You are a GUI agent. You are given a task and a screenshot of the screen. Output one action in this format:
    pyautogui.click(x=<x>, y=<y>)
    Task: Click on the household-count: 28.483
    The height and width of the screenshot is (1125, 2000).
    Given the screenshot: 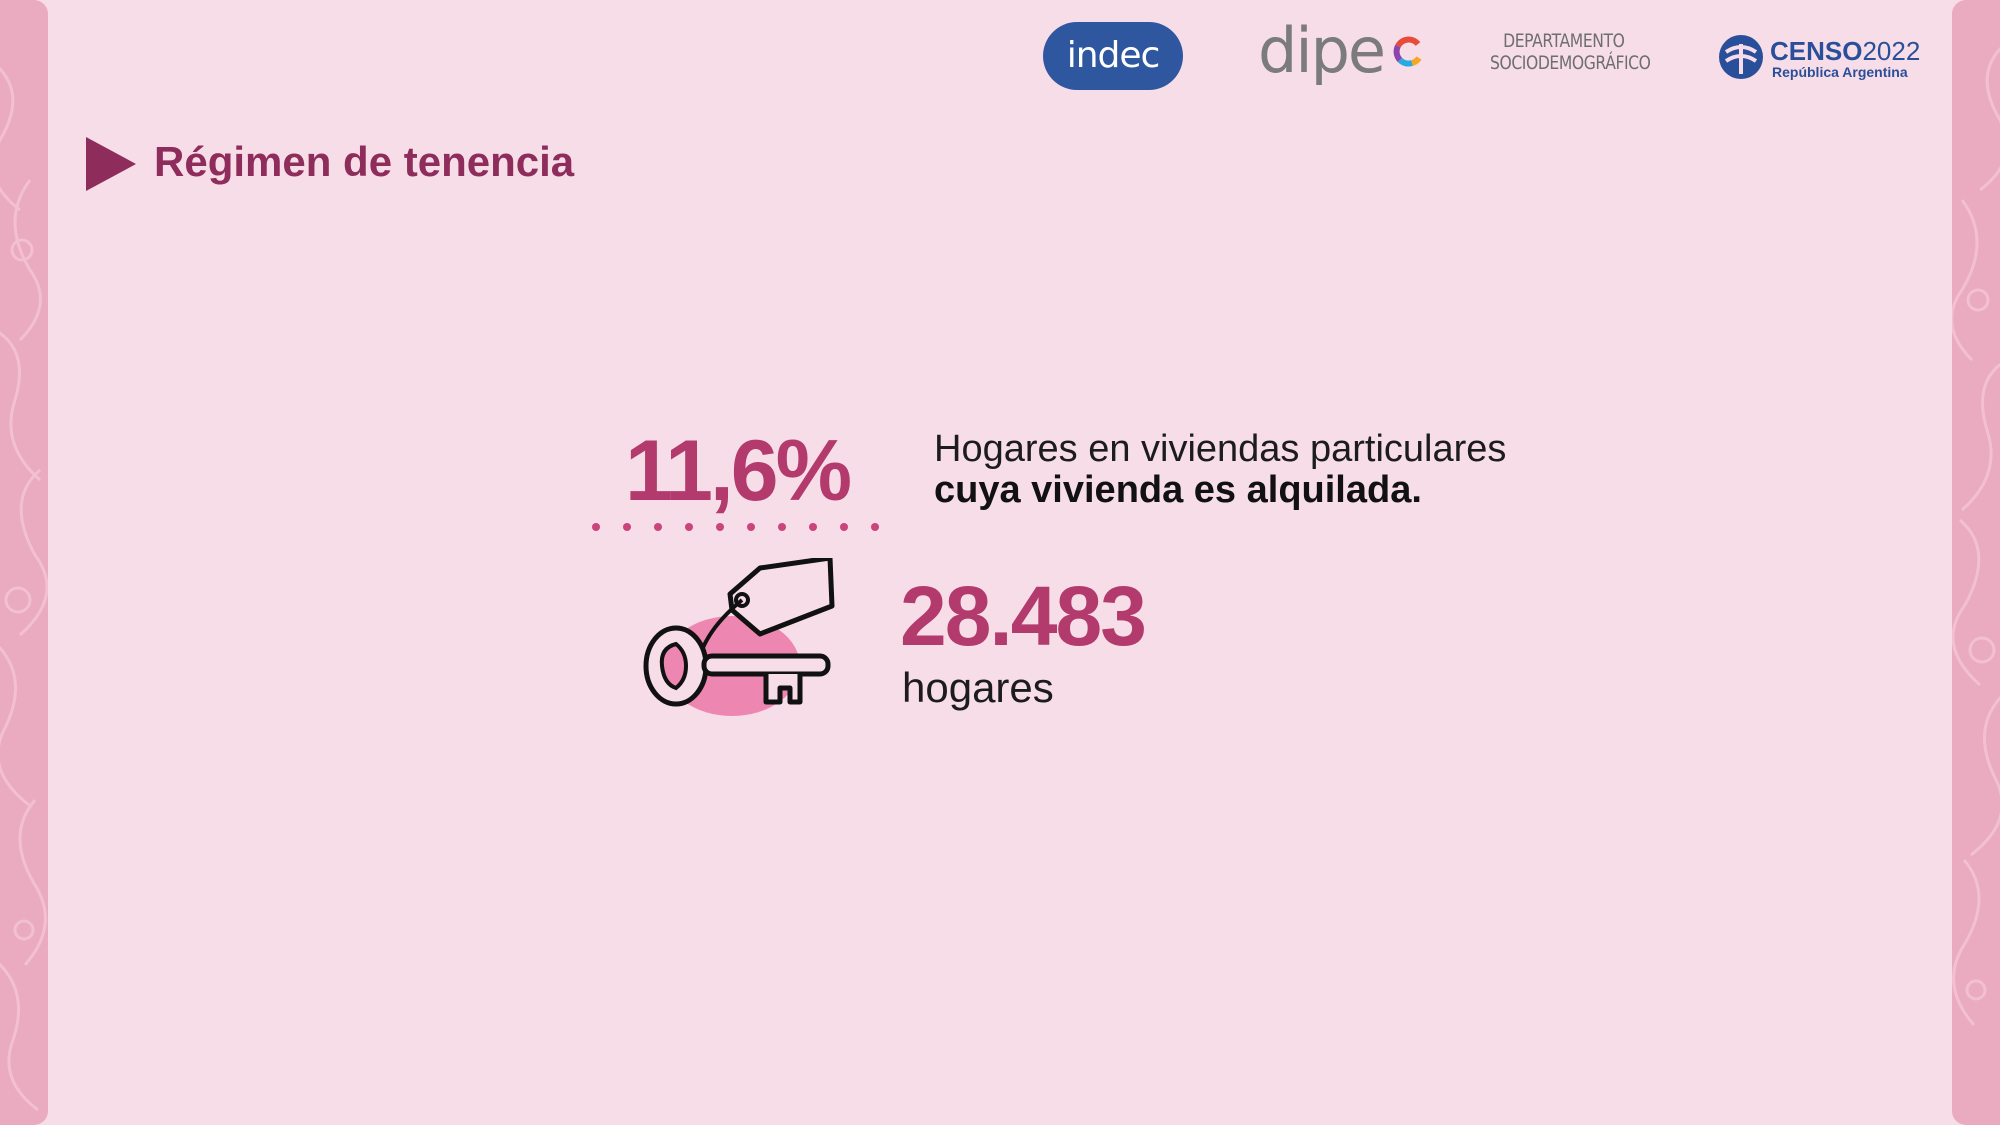 What is the action you would take?
    pyautogui.click(x=1023, y=616)
    